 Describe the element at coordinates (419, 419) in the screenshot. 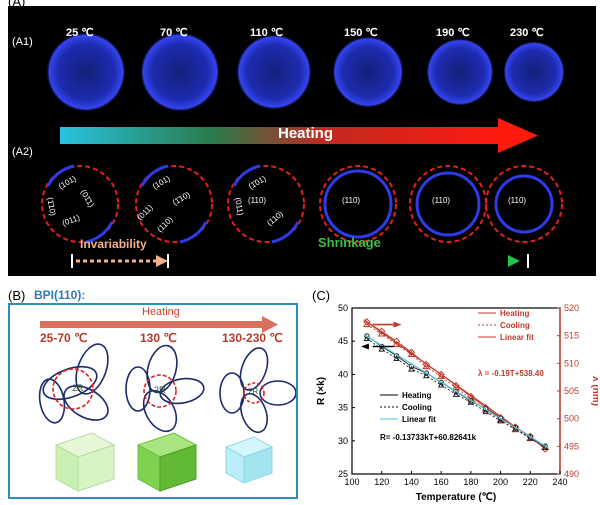

I see `legend-left-entry: Linear fit` at that location.